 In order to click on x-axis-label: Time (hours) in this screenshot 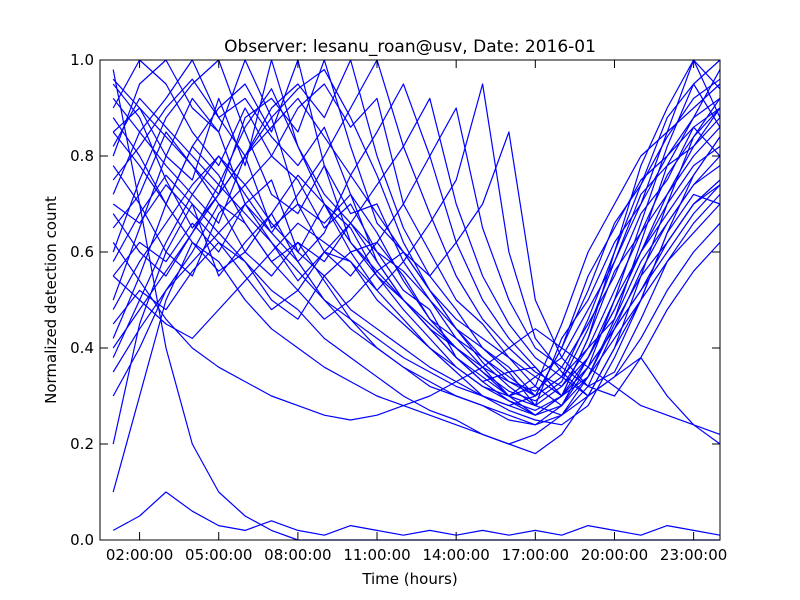, I will do `click(409, 579)`.